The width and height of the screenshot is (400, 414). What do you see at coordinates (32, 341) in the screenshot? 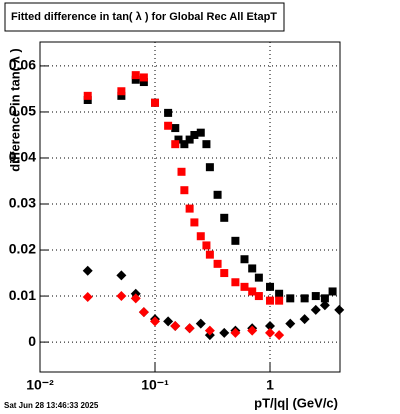
I see `y-tick-label: 0` at bounding box center [32, 341].